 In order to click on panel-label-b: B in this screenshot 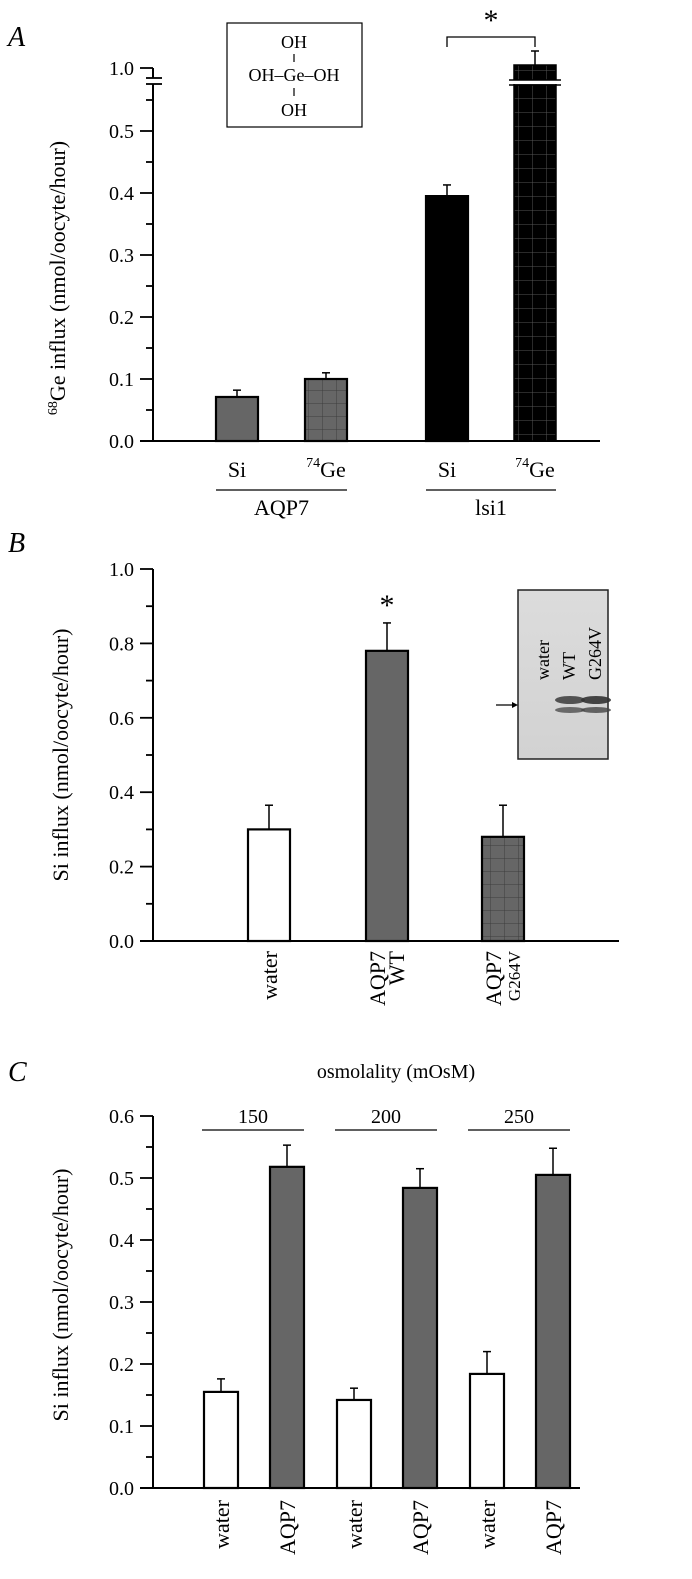, I will do `click(16, 543)`.